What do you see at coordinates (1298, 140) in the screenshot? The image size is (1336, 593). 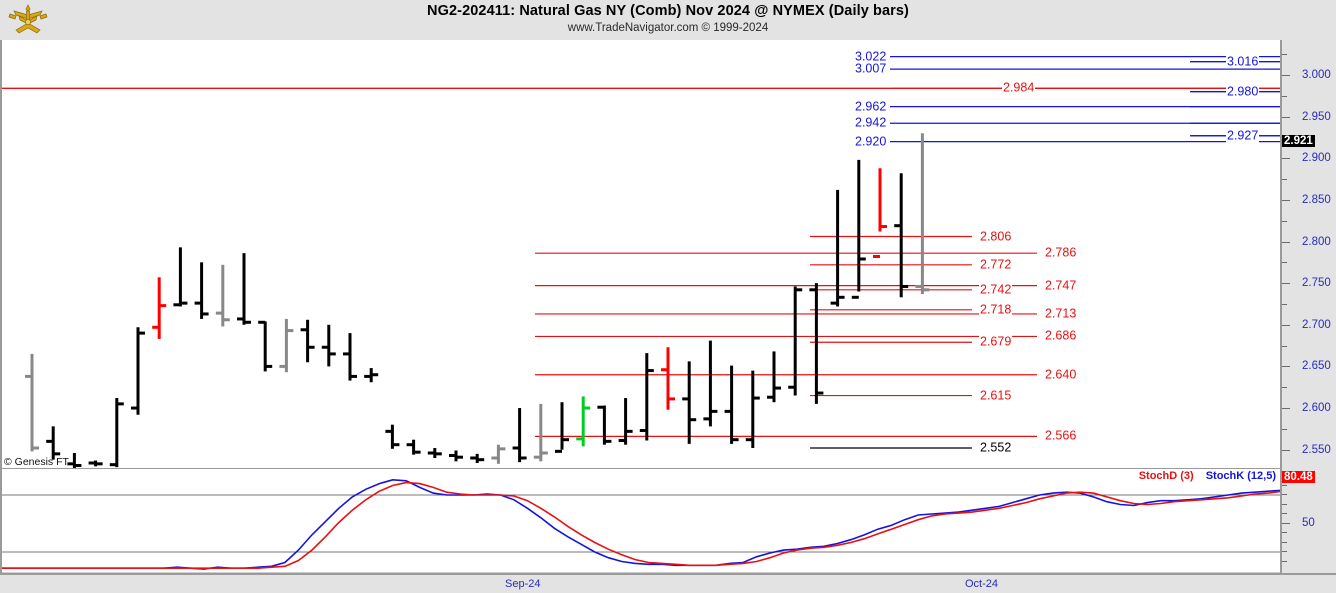 I see `current-price-tag: 2.921` at bounding box center [1298, 140].